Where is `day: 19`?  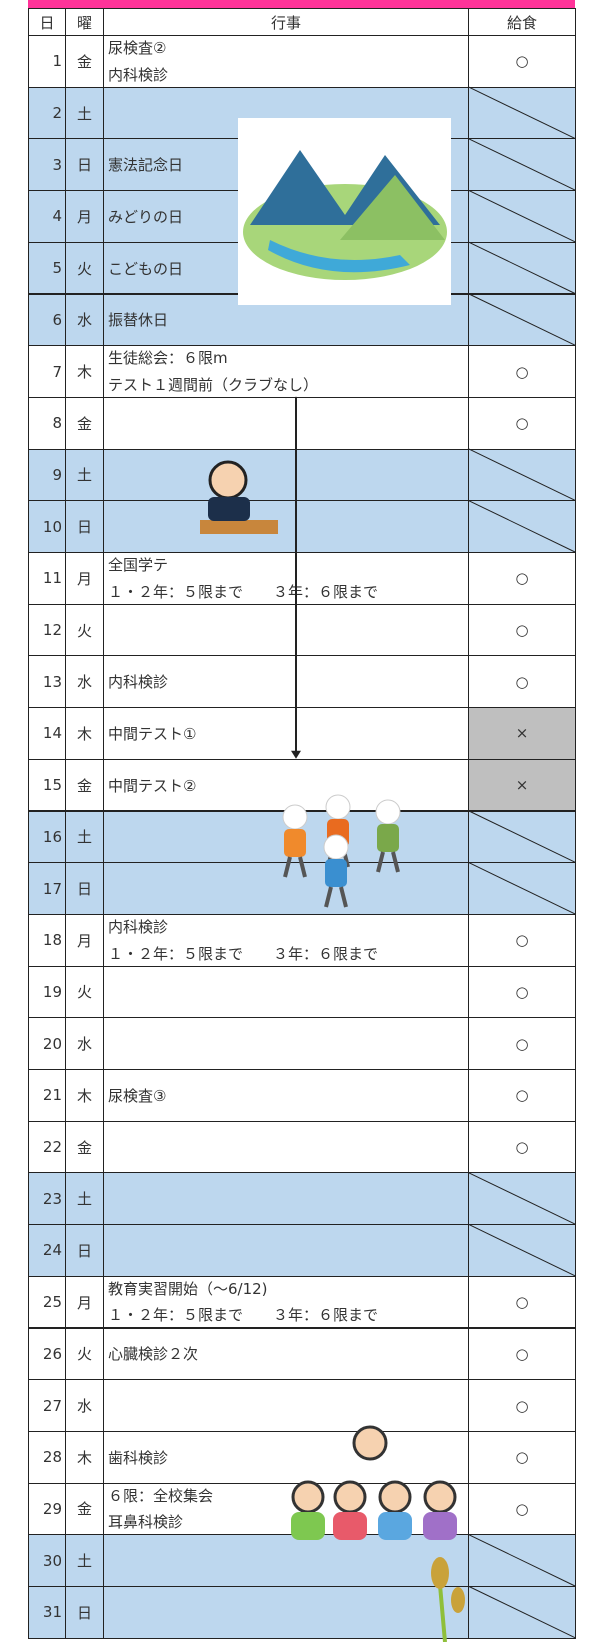 day: 19 is located at coordinates (52, 991).